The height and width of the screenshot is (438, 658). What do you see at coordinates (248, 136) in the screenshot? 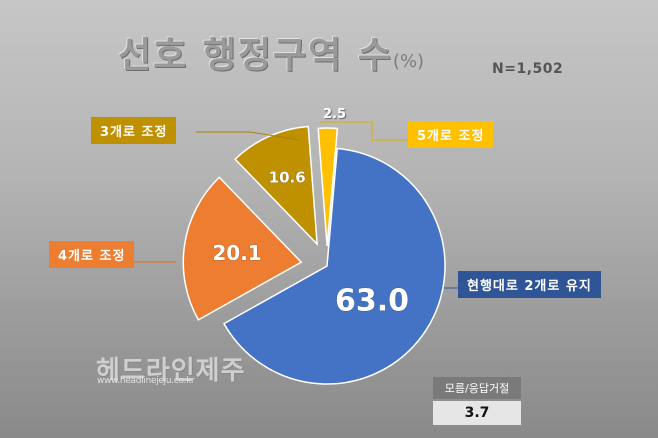
I see `leader-line-three` at bounding box center [248, 136].